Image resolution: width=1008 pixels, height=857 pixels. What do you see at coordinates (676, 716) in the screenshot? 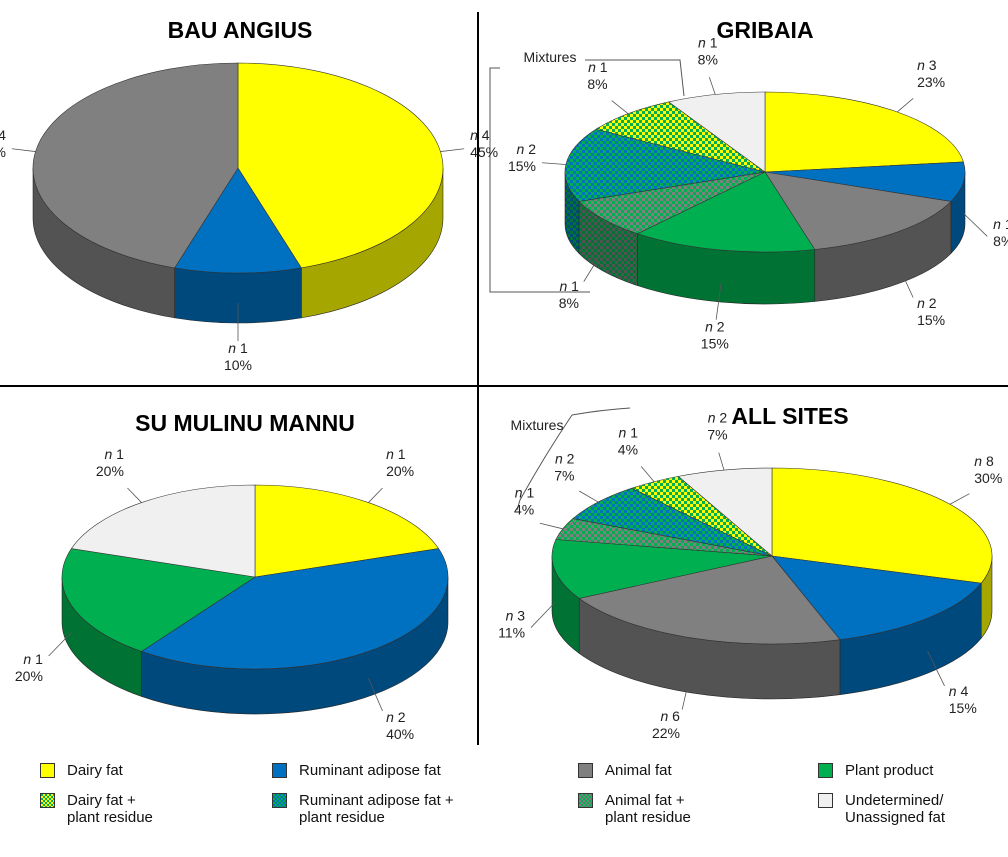
I see `count: 6` at bounding box center [676, 716].